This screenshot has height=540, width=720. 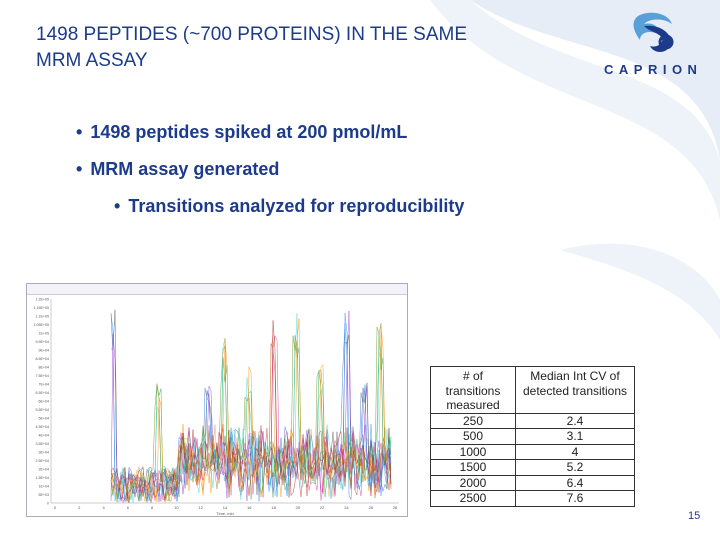 I want to click on y-tick-label: 0, so click(x=48, y=504).